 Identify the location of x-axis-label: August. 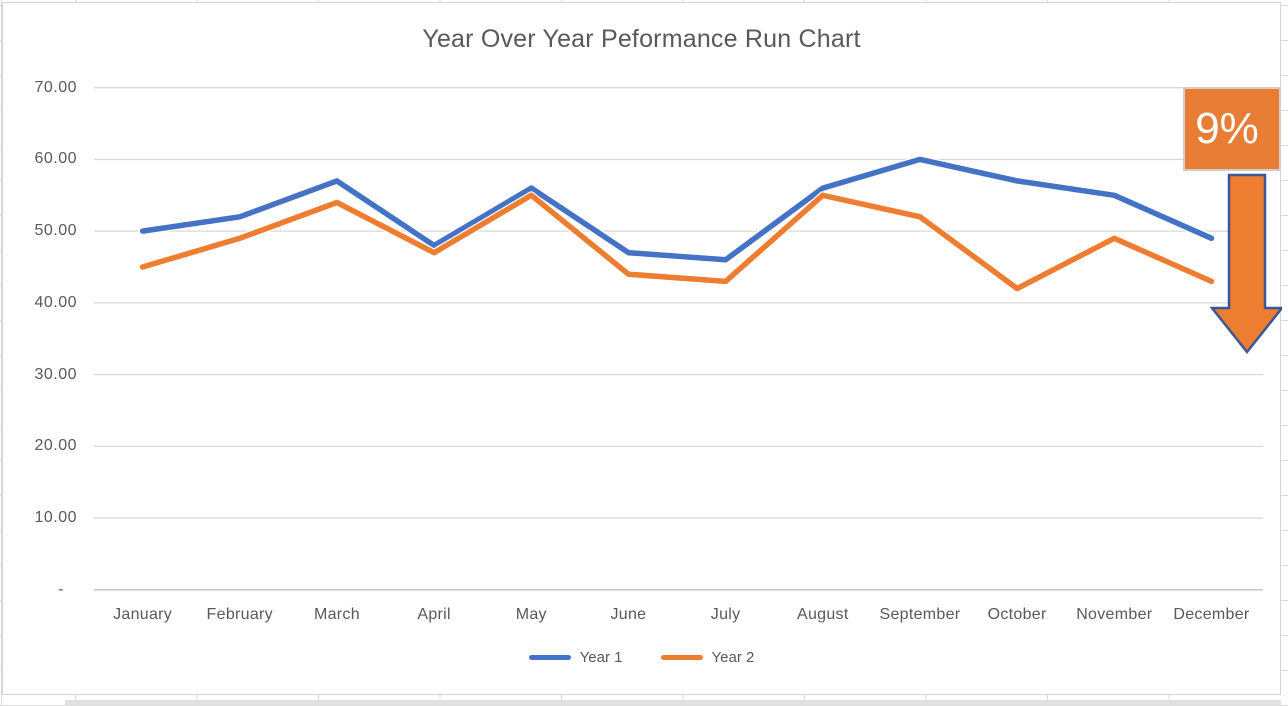
(822, 614).